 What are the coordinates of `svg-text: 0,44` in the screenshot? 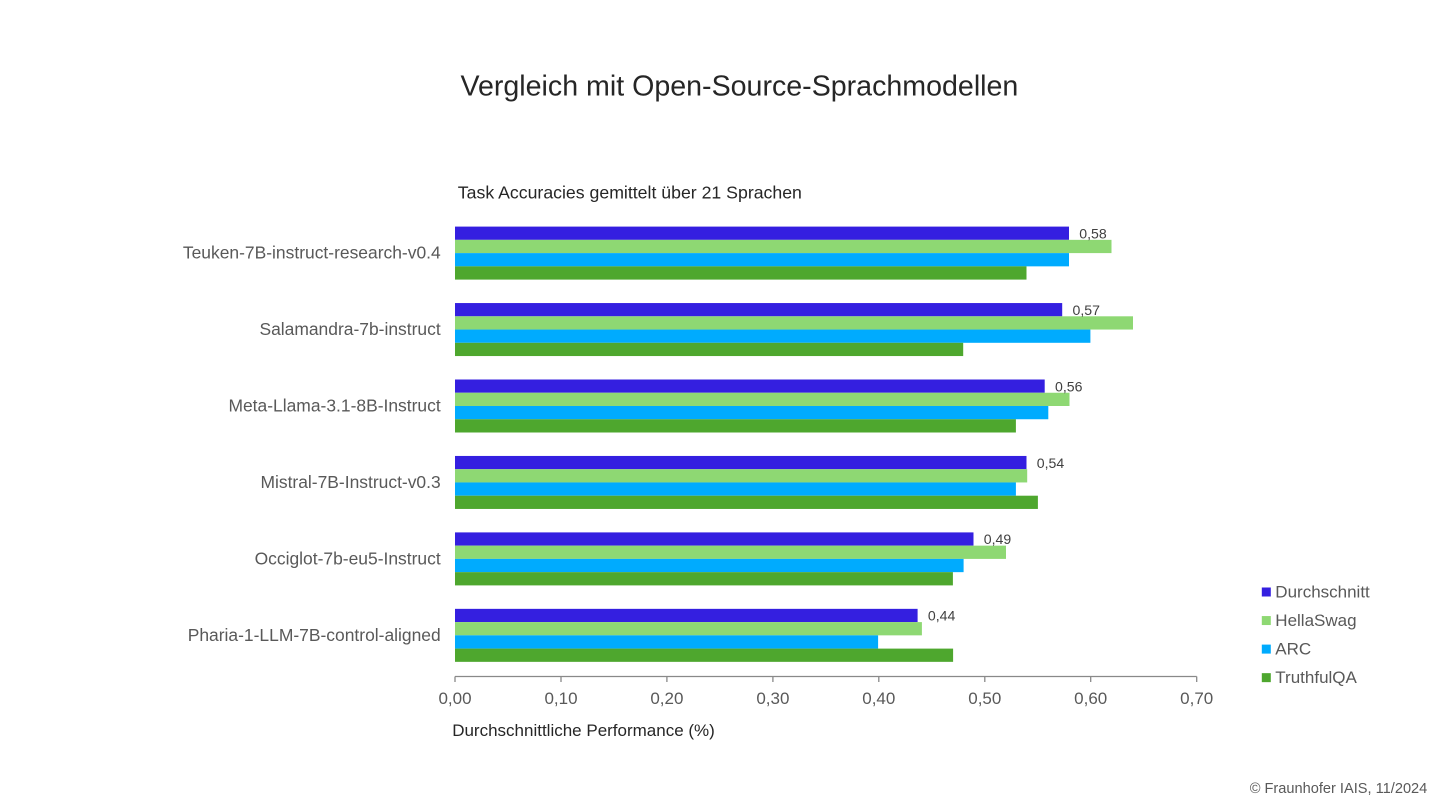 It's located at (942, 616).